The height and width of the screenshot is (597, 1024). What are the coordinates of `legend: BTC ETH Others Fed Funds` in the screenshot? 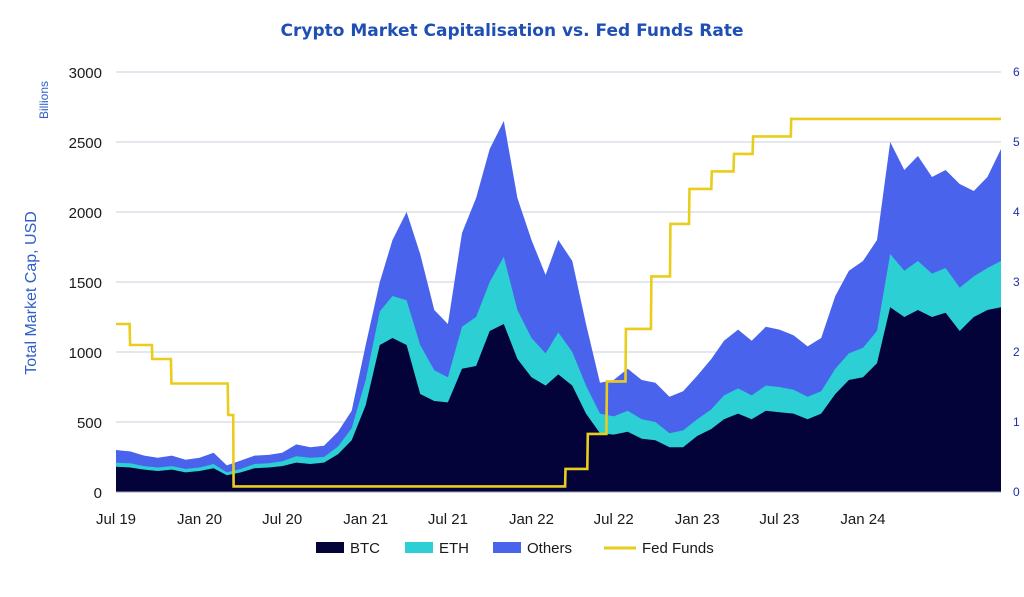 It's located at (515, 548).